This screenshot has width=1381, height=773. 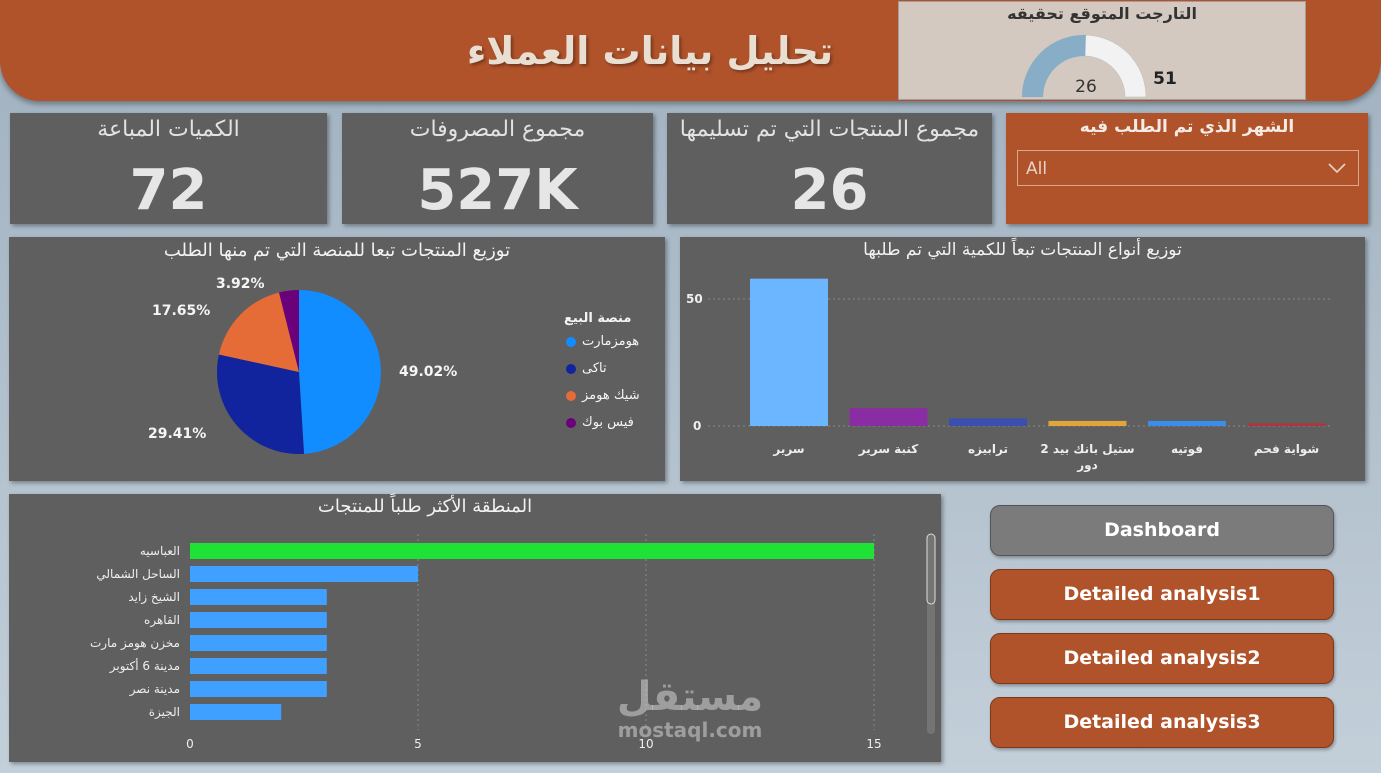 I want to click on x-tick-label: فوتيه, so click(x=1187, y=449).